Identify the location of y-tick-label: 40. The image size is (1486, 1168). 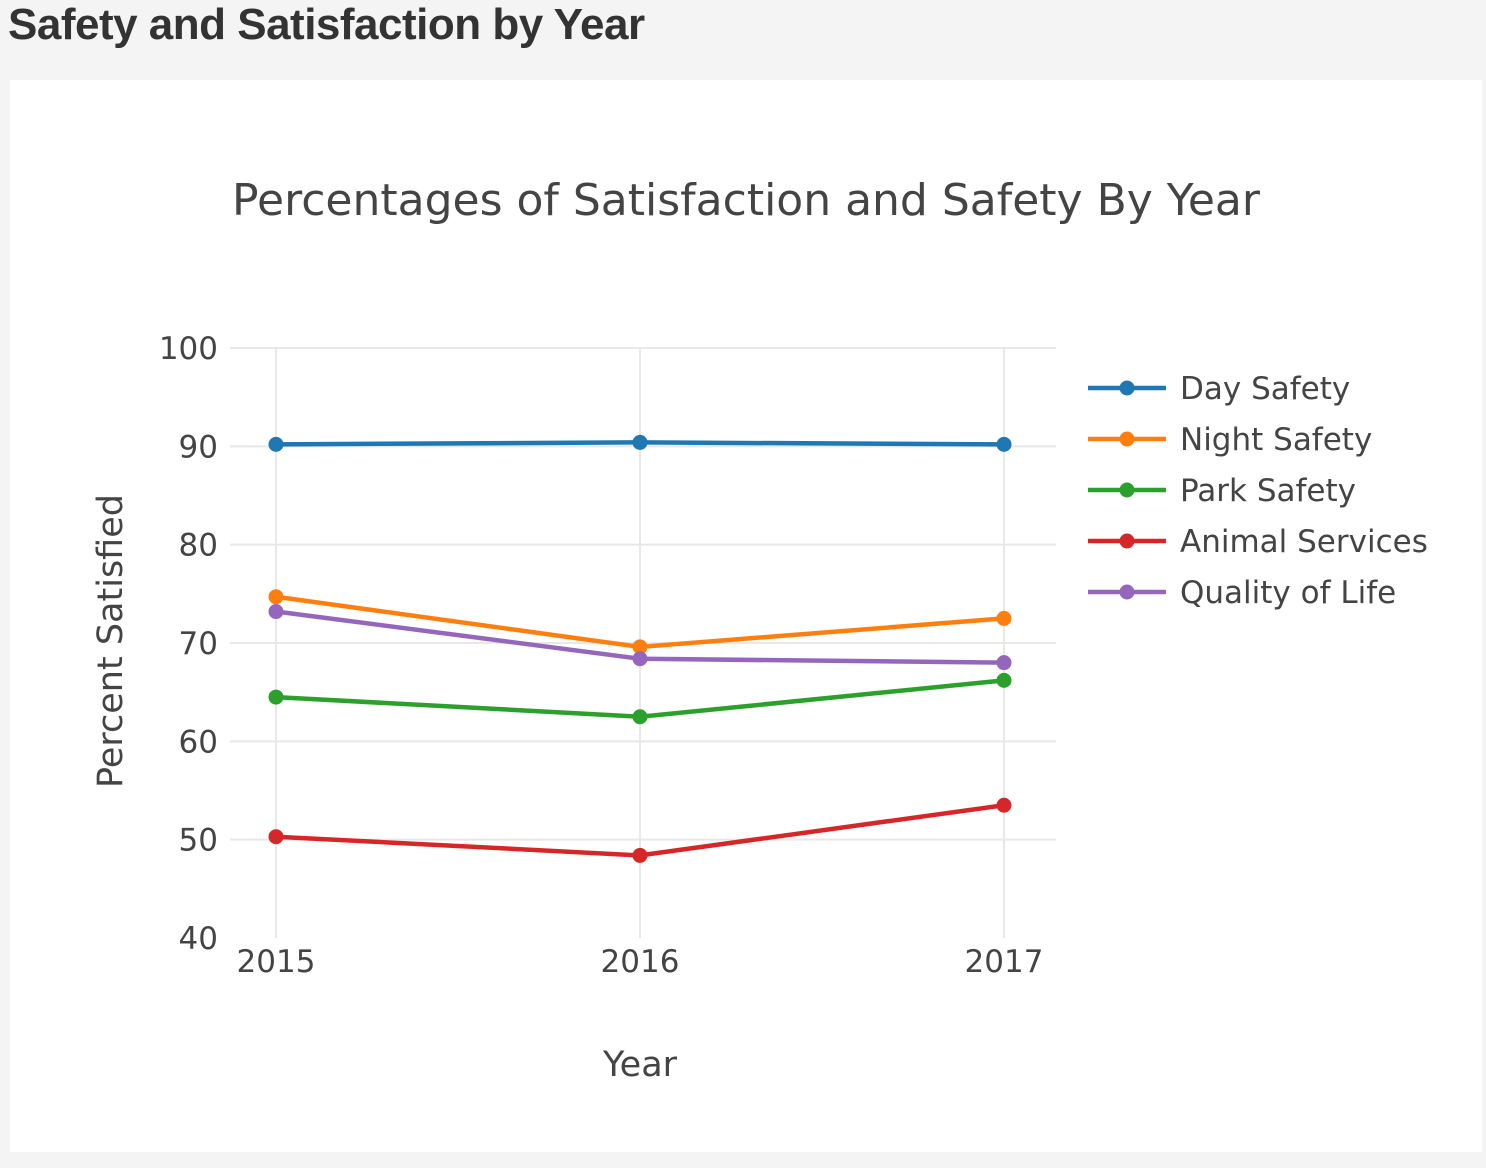
(198, 939).